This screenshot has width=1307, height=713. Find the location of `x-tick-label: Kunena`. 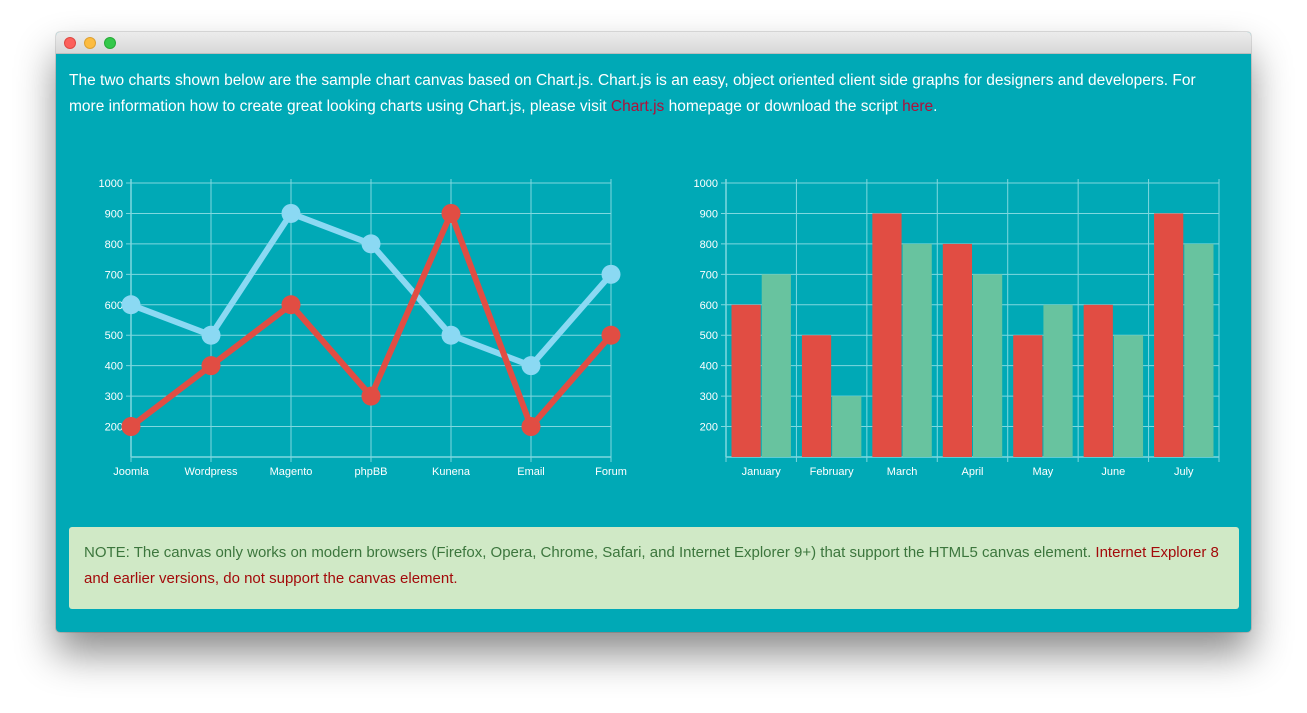

x-tick-label: Kunena is located at coordinates (451, 472).